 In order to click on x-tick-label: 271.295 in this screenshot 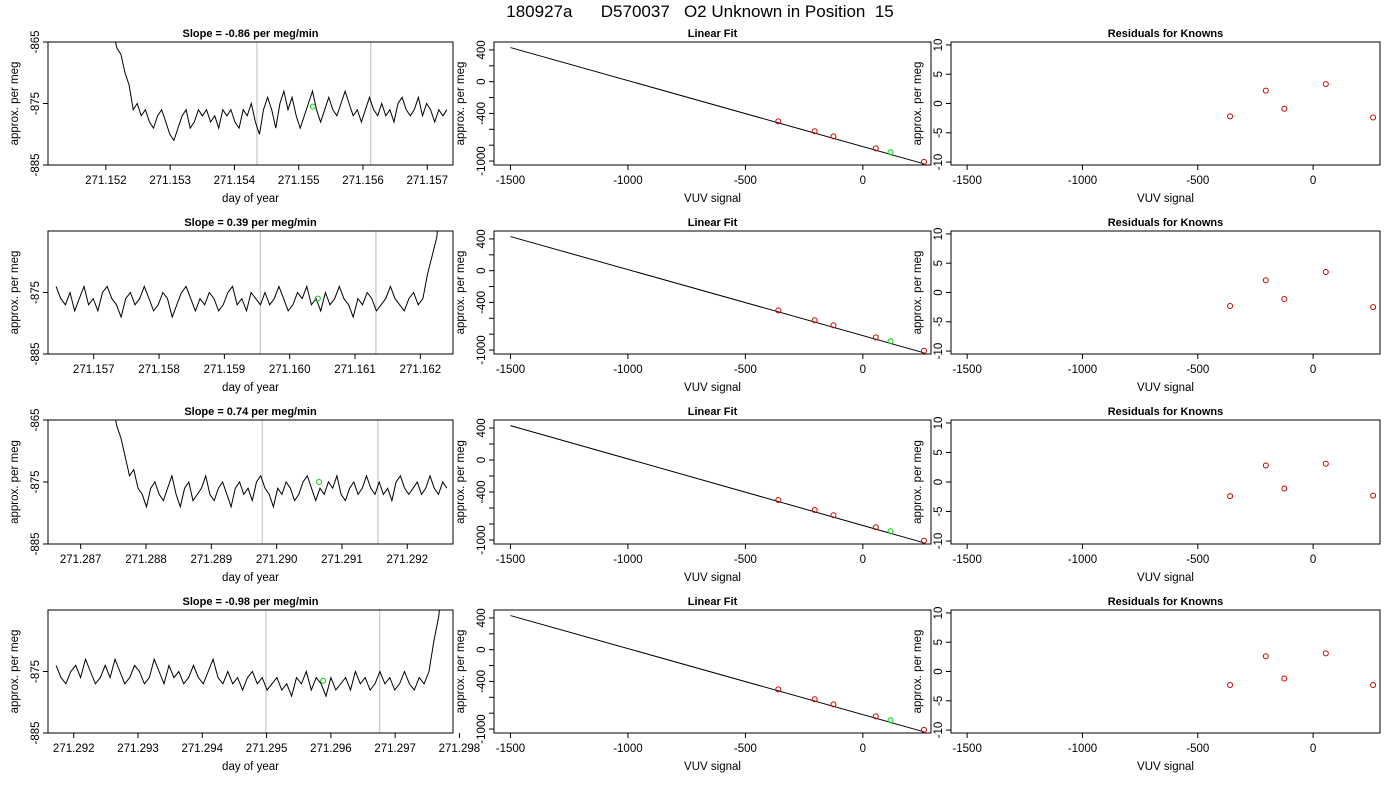, I will do `click(267, 749)`.